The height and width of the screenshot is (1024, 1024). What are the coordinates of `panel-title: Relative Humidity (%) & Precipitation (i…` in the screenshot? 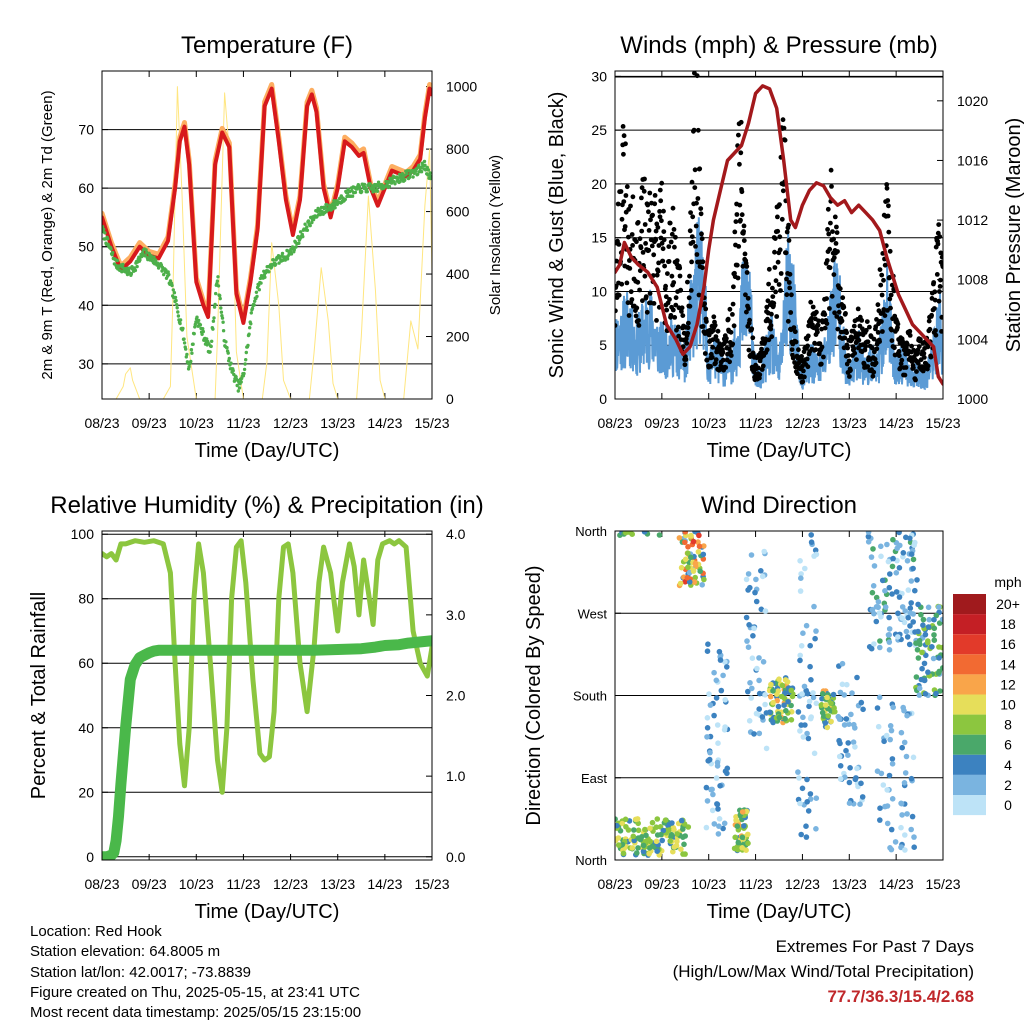 It's located at (266, 505).